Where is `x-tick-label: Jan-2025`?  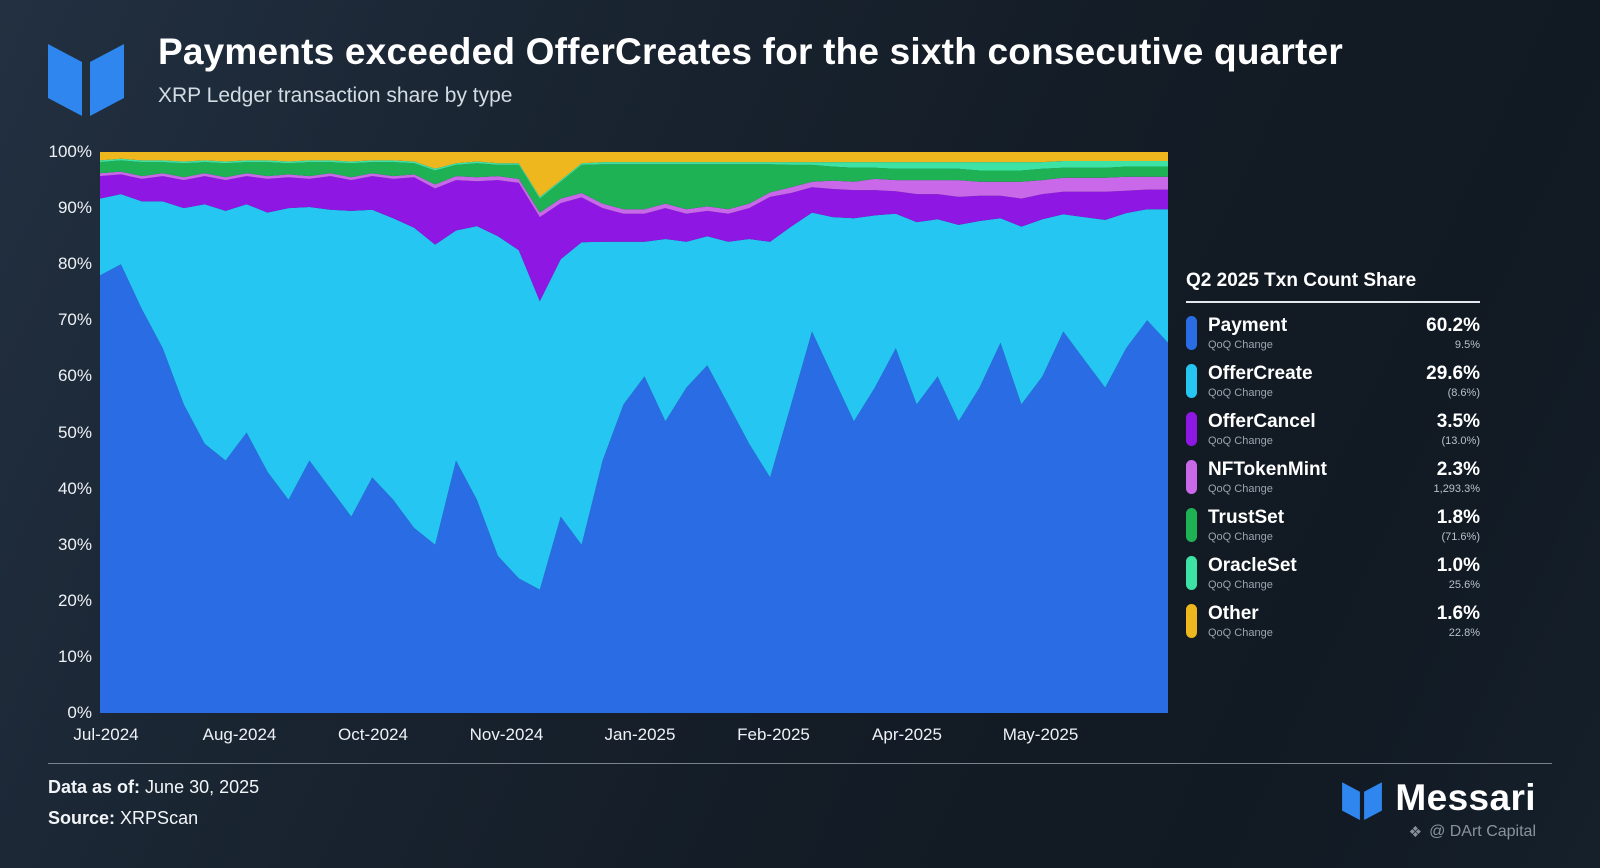 x-tick-label: Jan-2025 is located at coordinates (640, 734).